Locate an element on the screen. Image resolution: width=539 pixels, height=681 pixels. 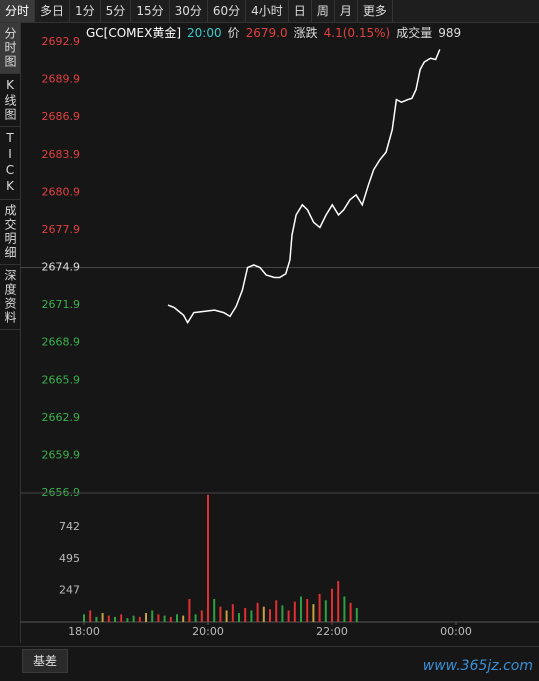
y-tick-label: 2662.9 is located at coordinates (61, 417).